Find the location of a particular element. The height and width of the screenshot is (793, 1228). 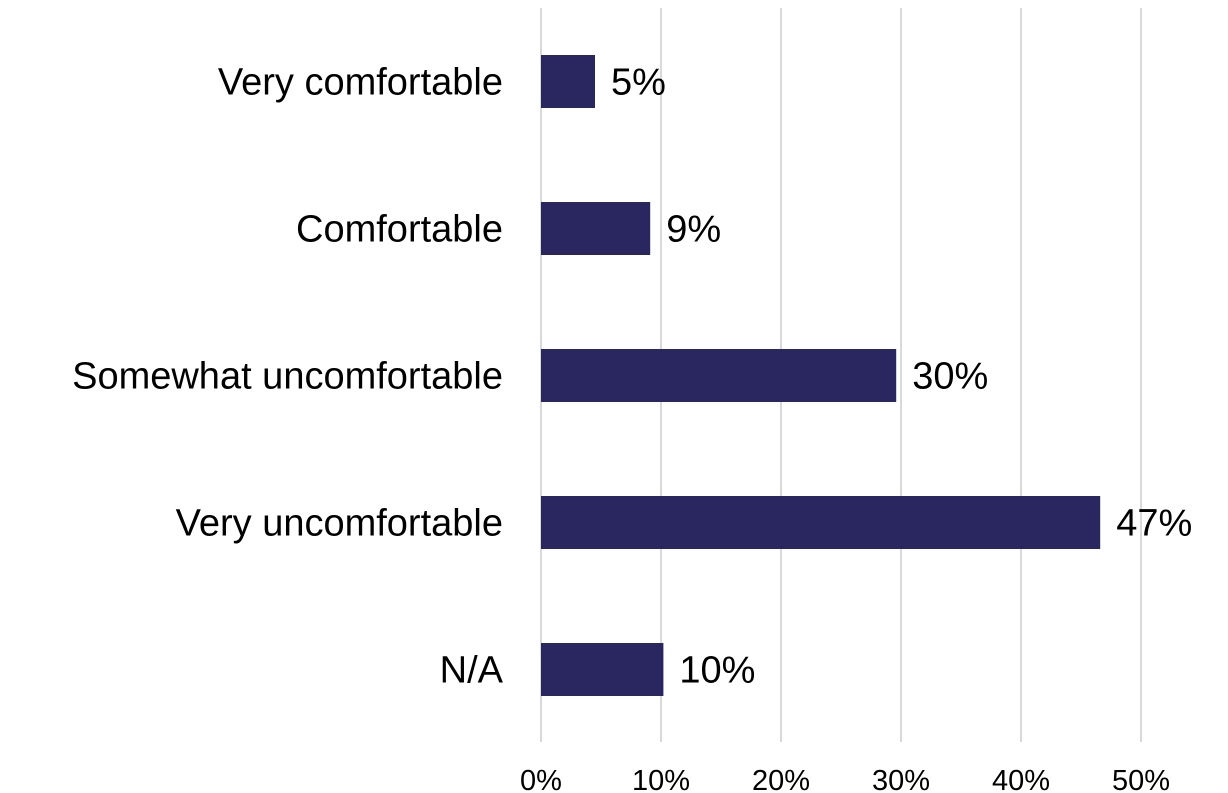

category-label: Somewhat uncomfortable is located at coordinates (287, 377).